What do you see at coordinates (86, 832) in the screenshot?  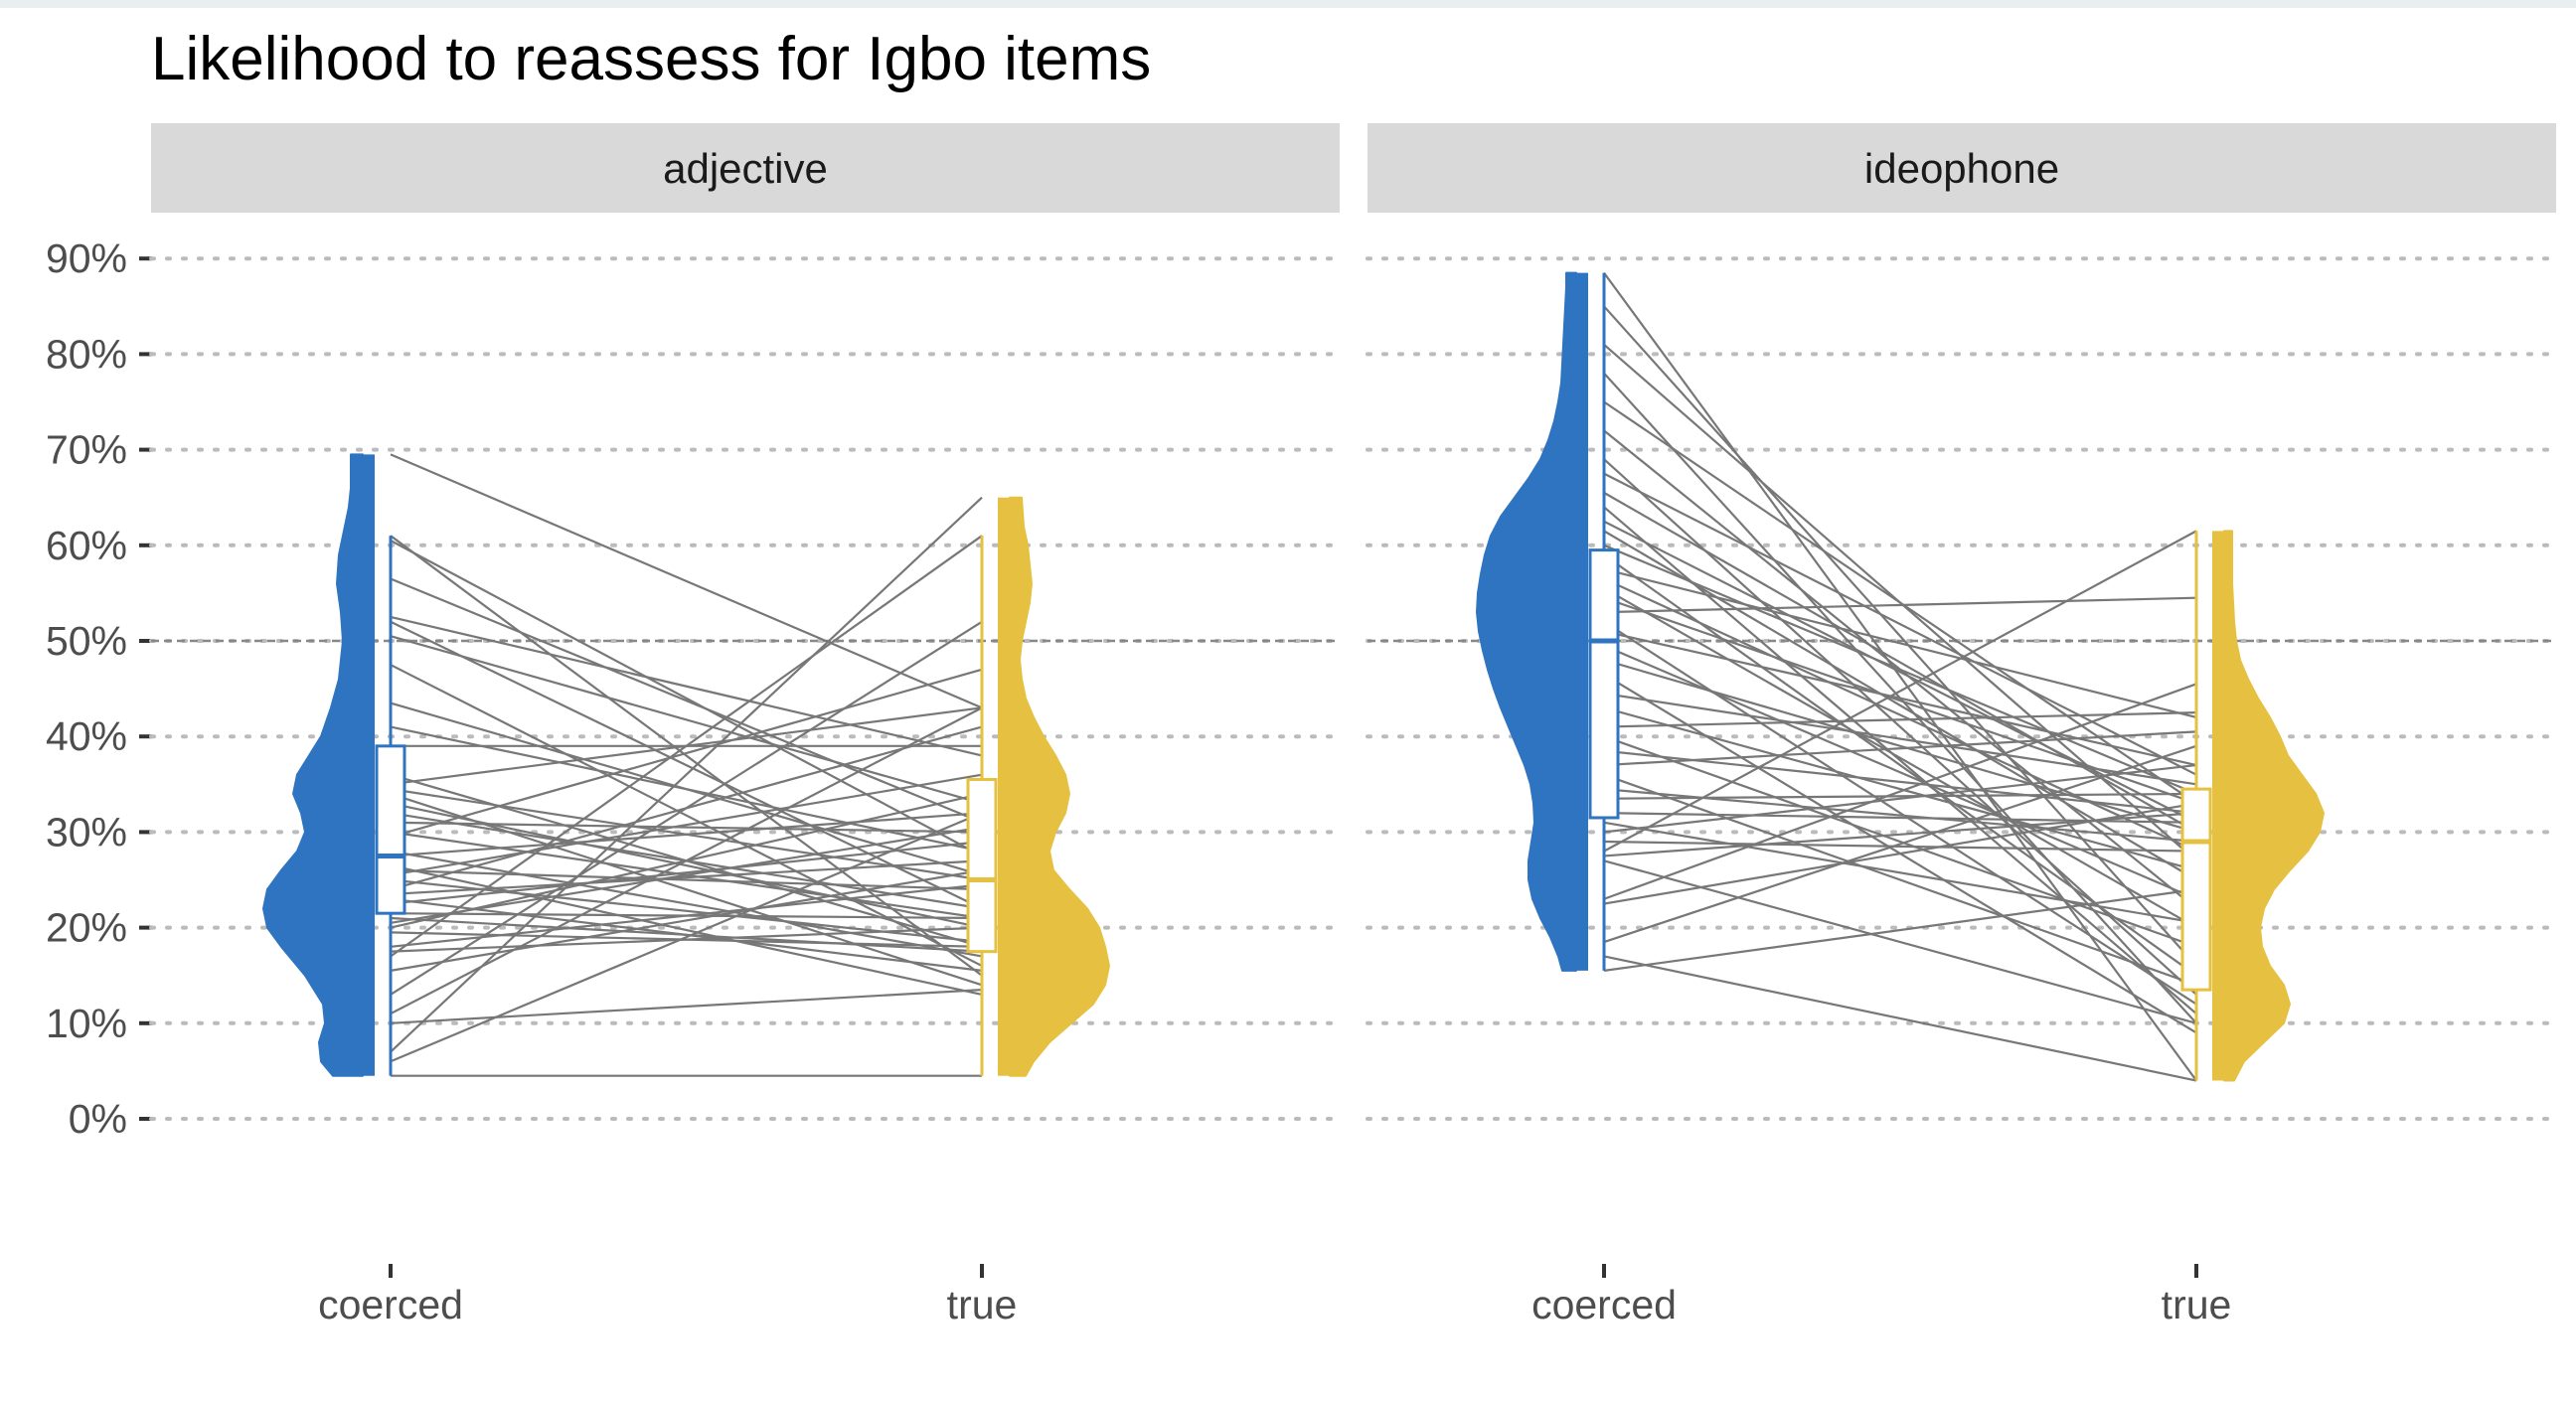 I see `y-tick-label: 30%` at bounding box center [86, 832].